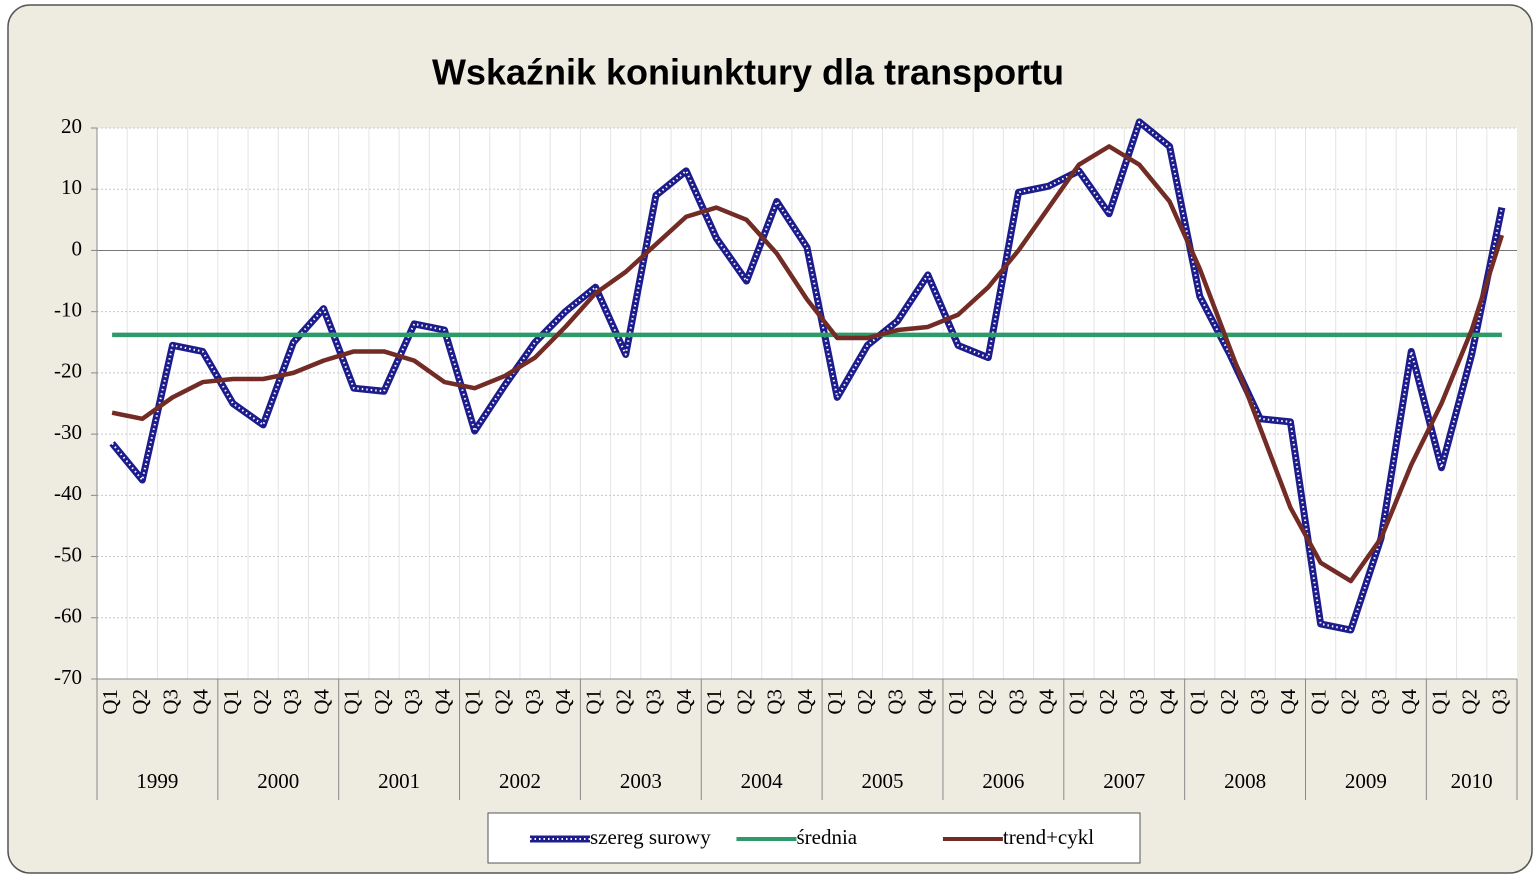 This screenshot has height=879, width=1539. Describe the element at coordinates (762, 781) in the screenshot. I see `x-group-label: 2004` at that location.